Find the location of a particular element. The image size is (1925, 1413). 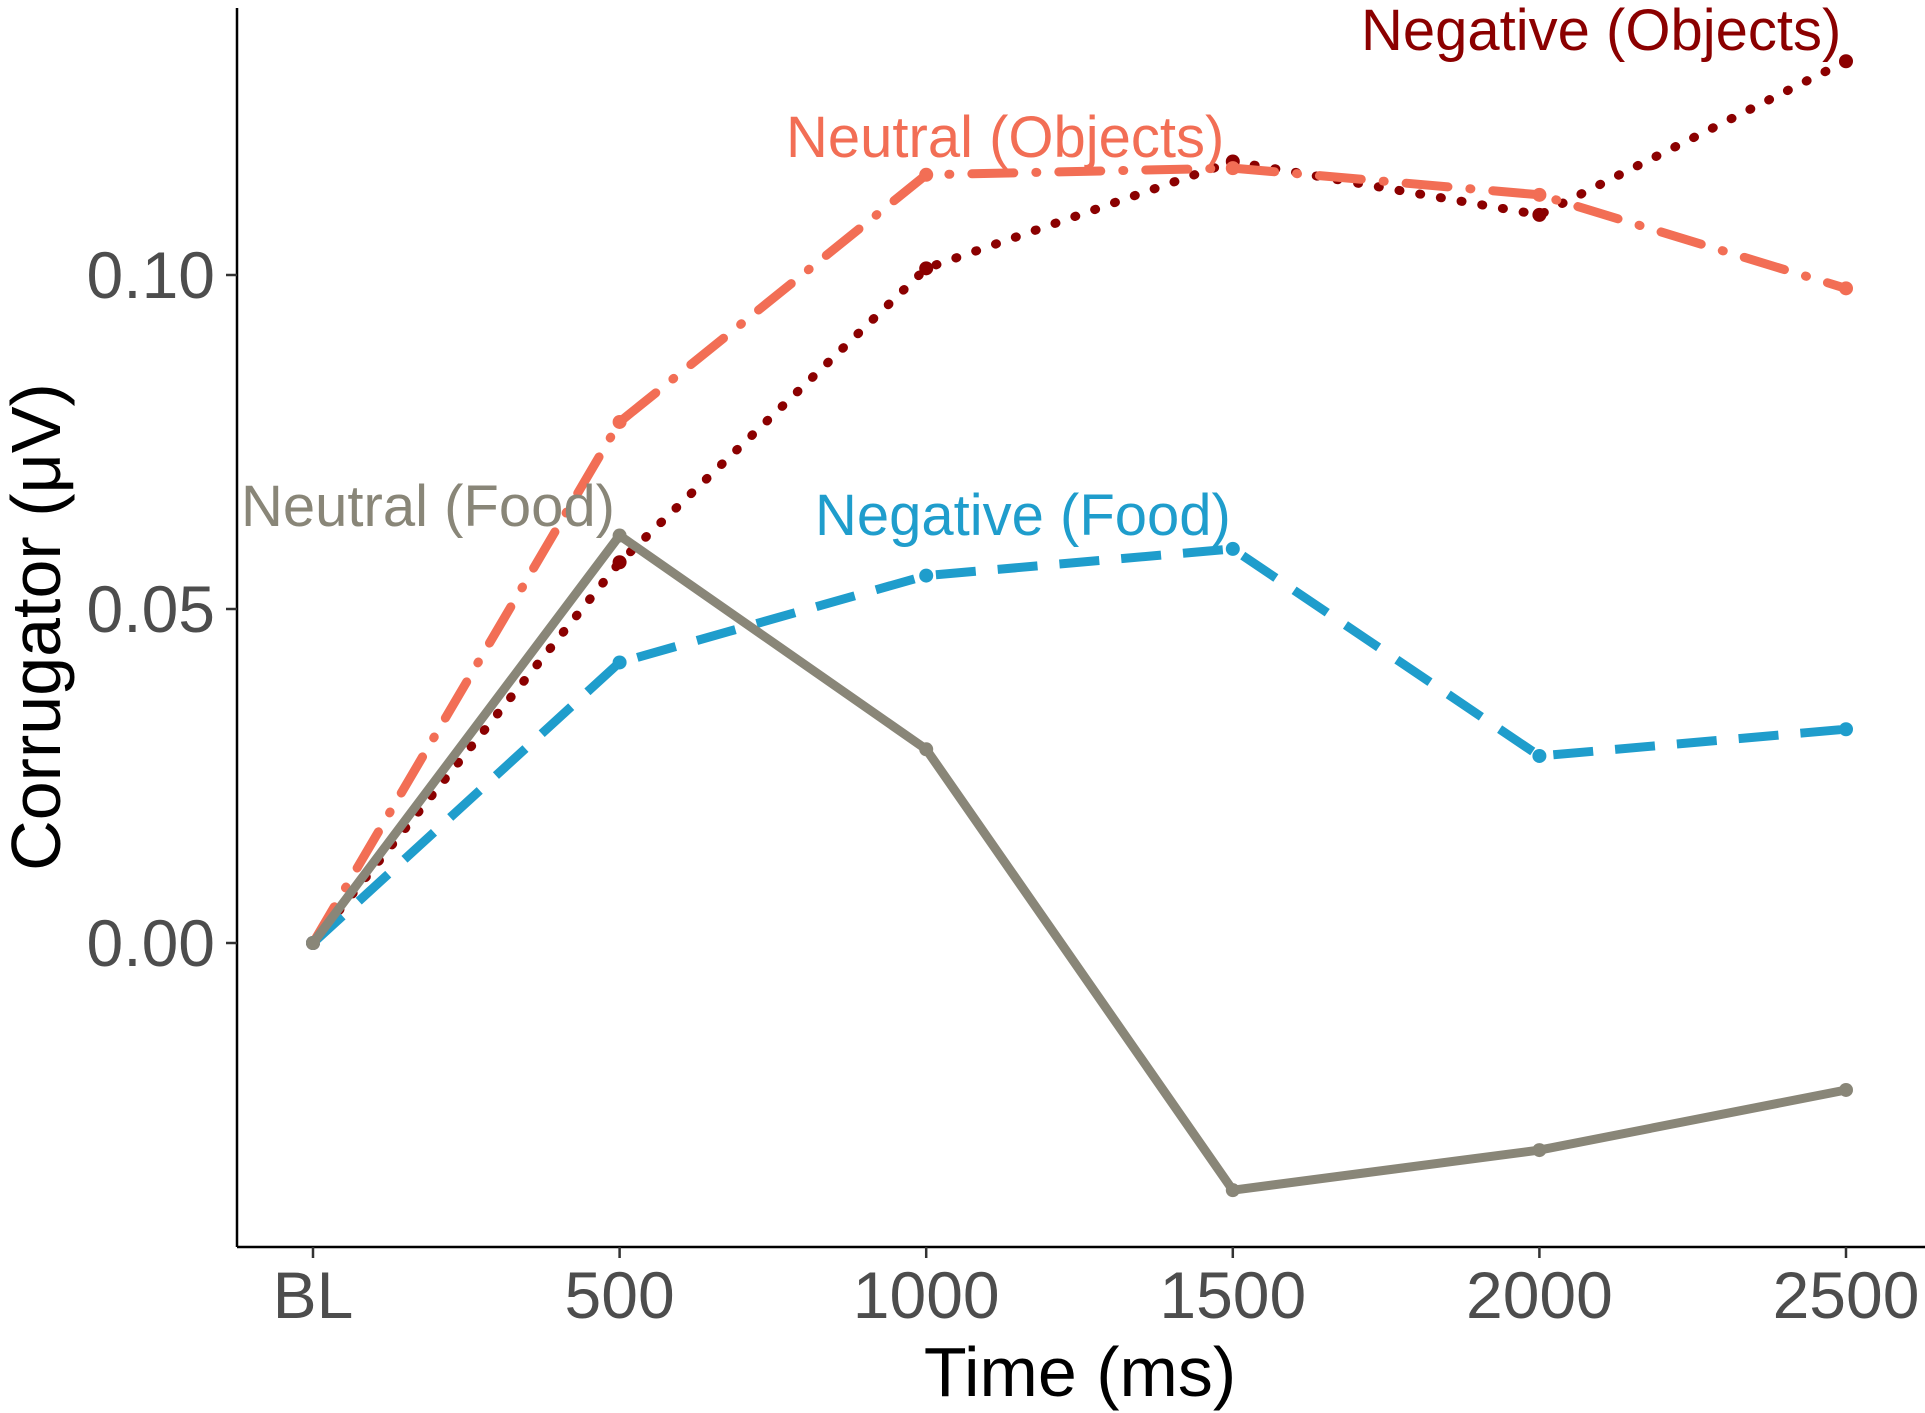

y-tick-label: 0.10 is located at coordinates (151, 275).